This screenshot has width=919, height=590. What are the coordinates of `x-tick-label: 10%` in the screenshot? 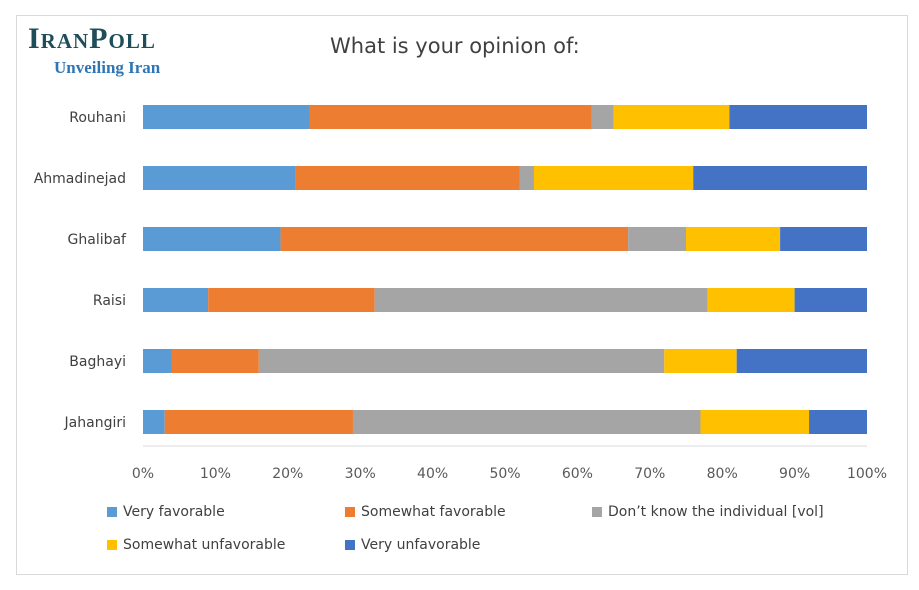 It's located at (215, 474).